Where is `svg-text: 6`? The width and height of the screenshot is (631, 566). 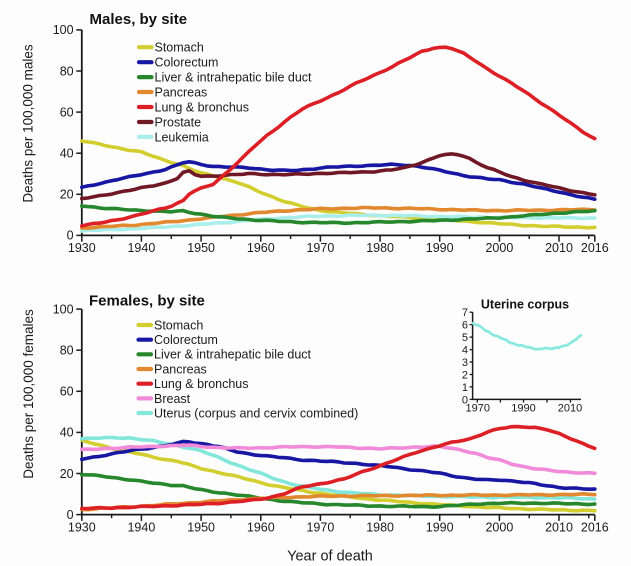
svg-text: 6 is located at coordinates (465, 326).